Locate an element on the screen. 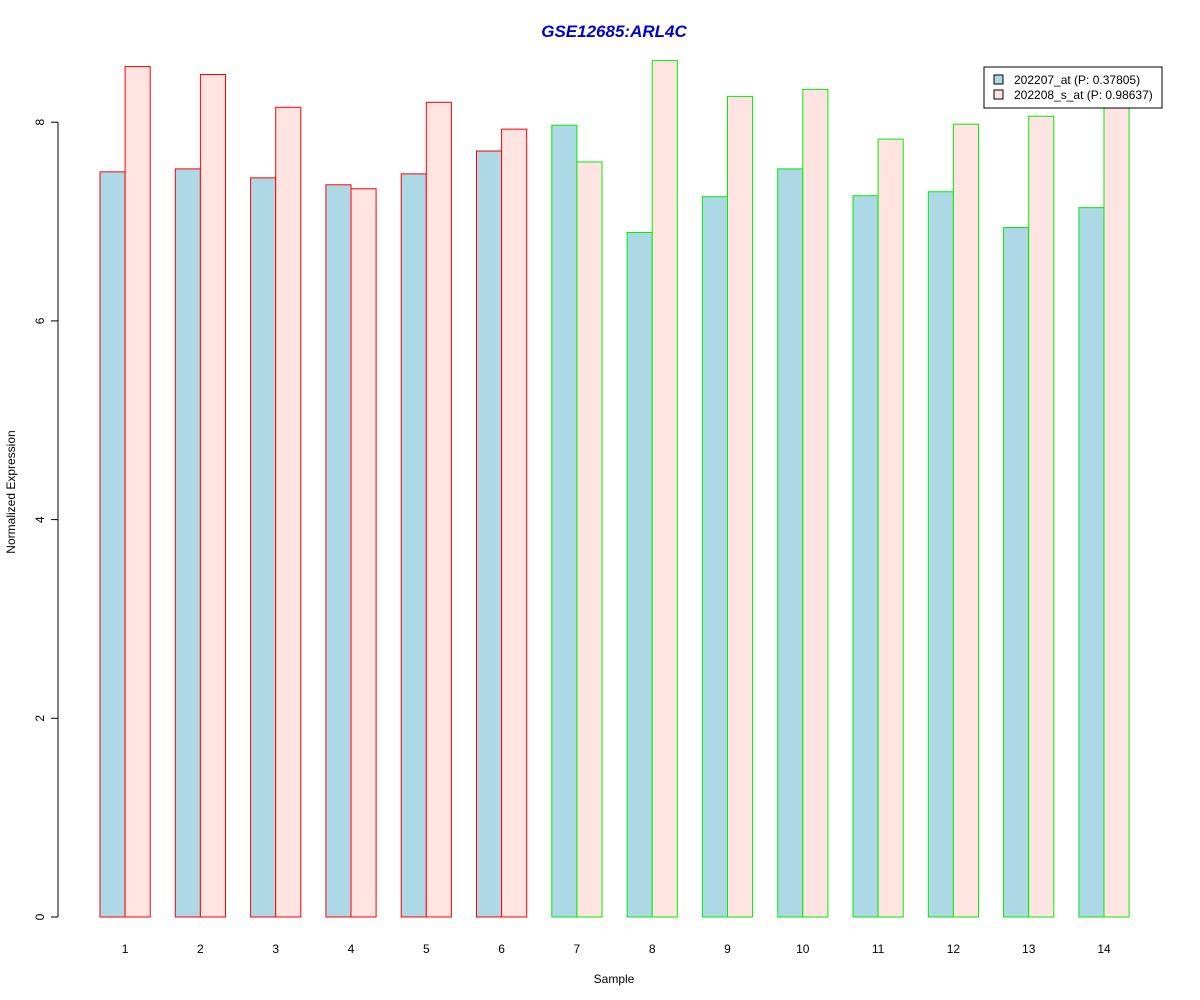 This screenshot has width=1200, height=1000. y-tick-label: 0 is located at coordinates (40, 916).